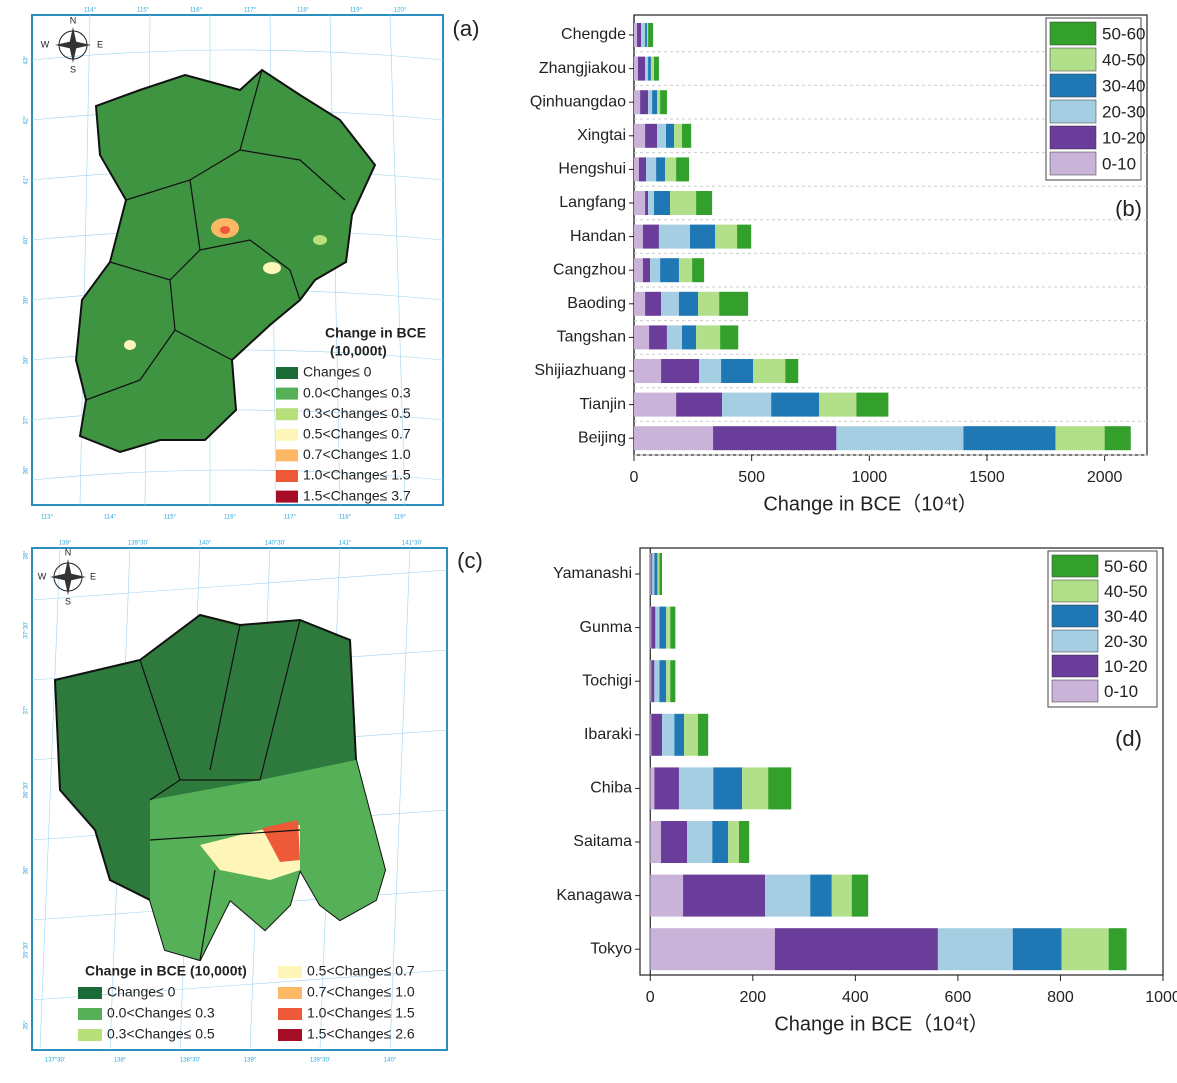 This screenshot has width=1177, height=1083. Describe the element at coordinates (141, 992) in the screenshot. I see `legend-label: Change≤ 0` at that location.